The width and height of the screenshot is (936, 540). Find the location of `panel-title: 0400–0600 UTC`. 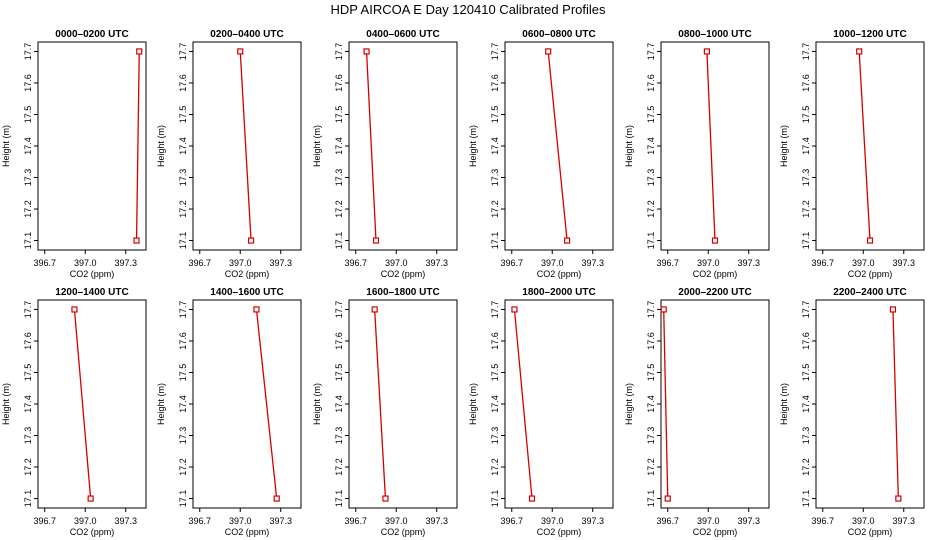

panel-title: 0400–0600 UTC is located at coordinates (402, 34).